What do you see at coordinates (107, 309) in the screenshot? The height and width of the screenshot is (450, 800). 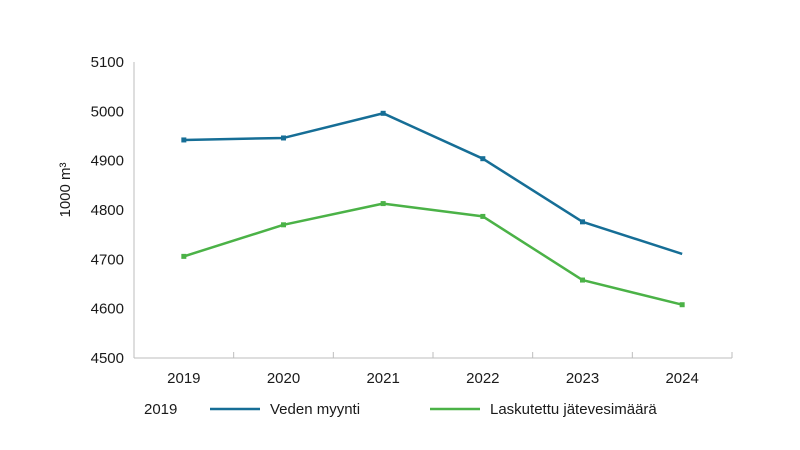 I see `y-tick-label: 4600` at bounding box center [107, 309].